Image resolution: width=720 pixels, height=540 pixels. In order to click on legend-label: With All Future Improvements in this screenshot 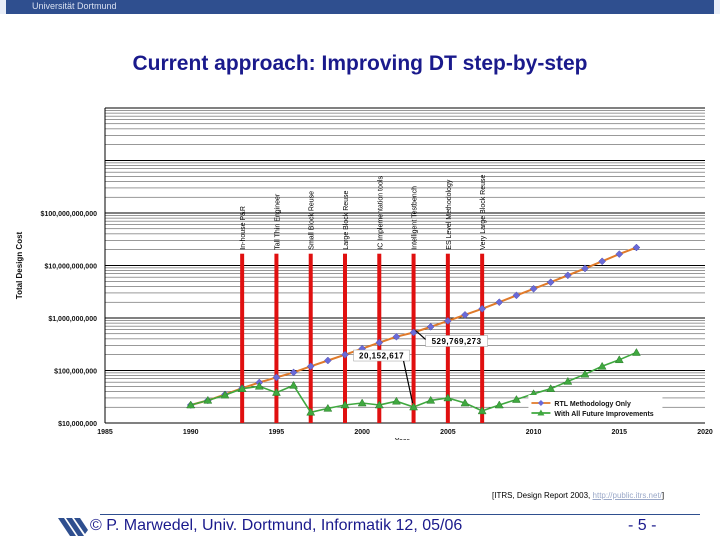, I will do `click(603, 414)`.